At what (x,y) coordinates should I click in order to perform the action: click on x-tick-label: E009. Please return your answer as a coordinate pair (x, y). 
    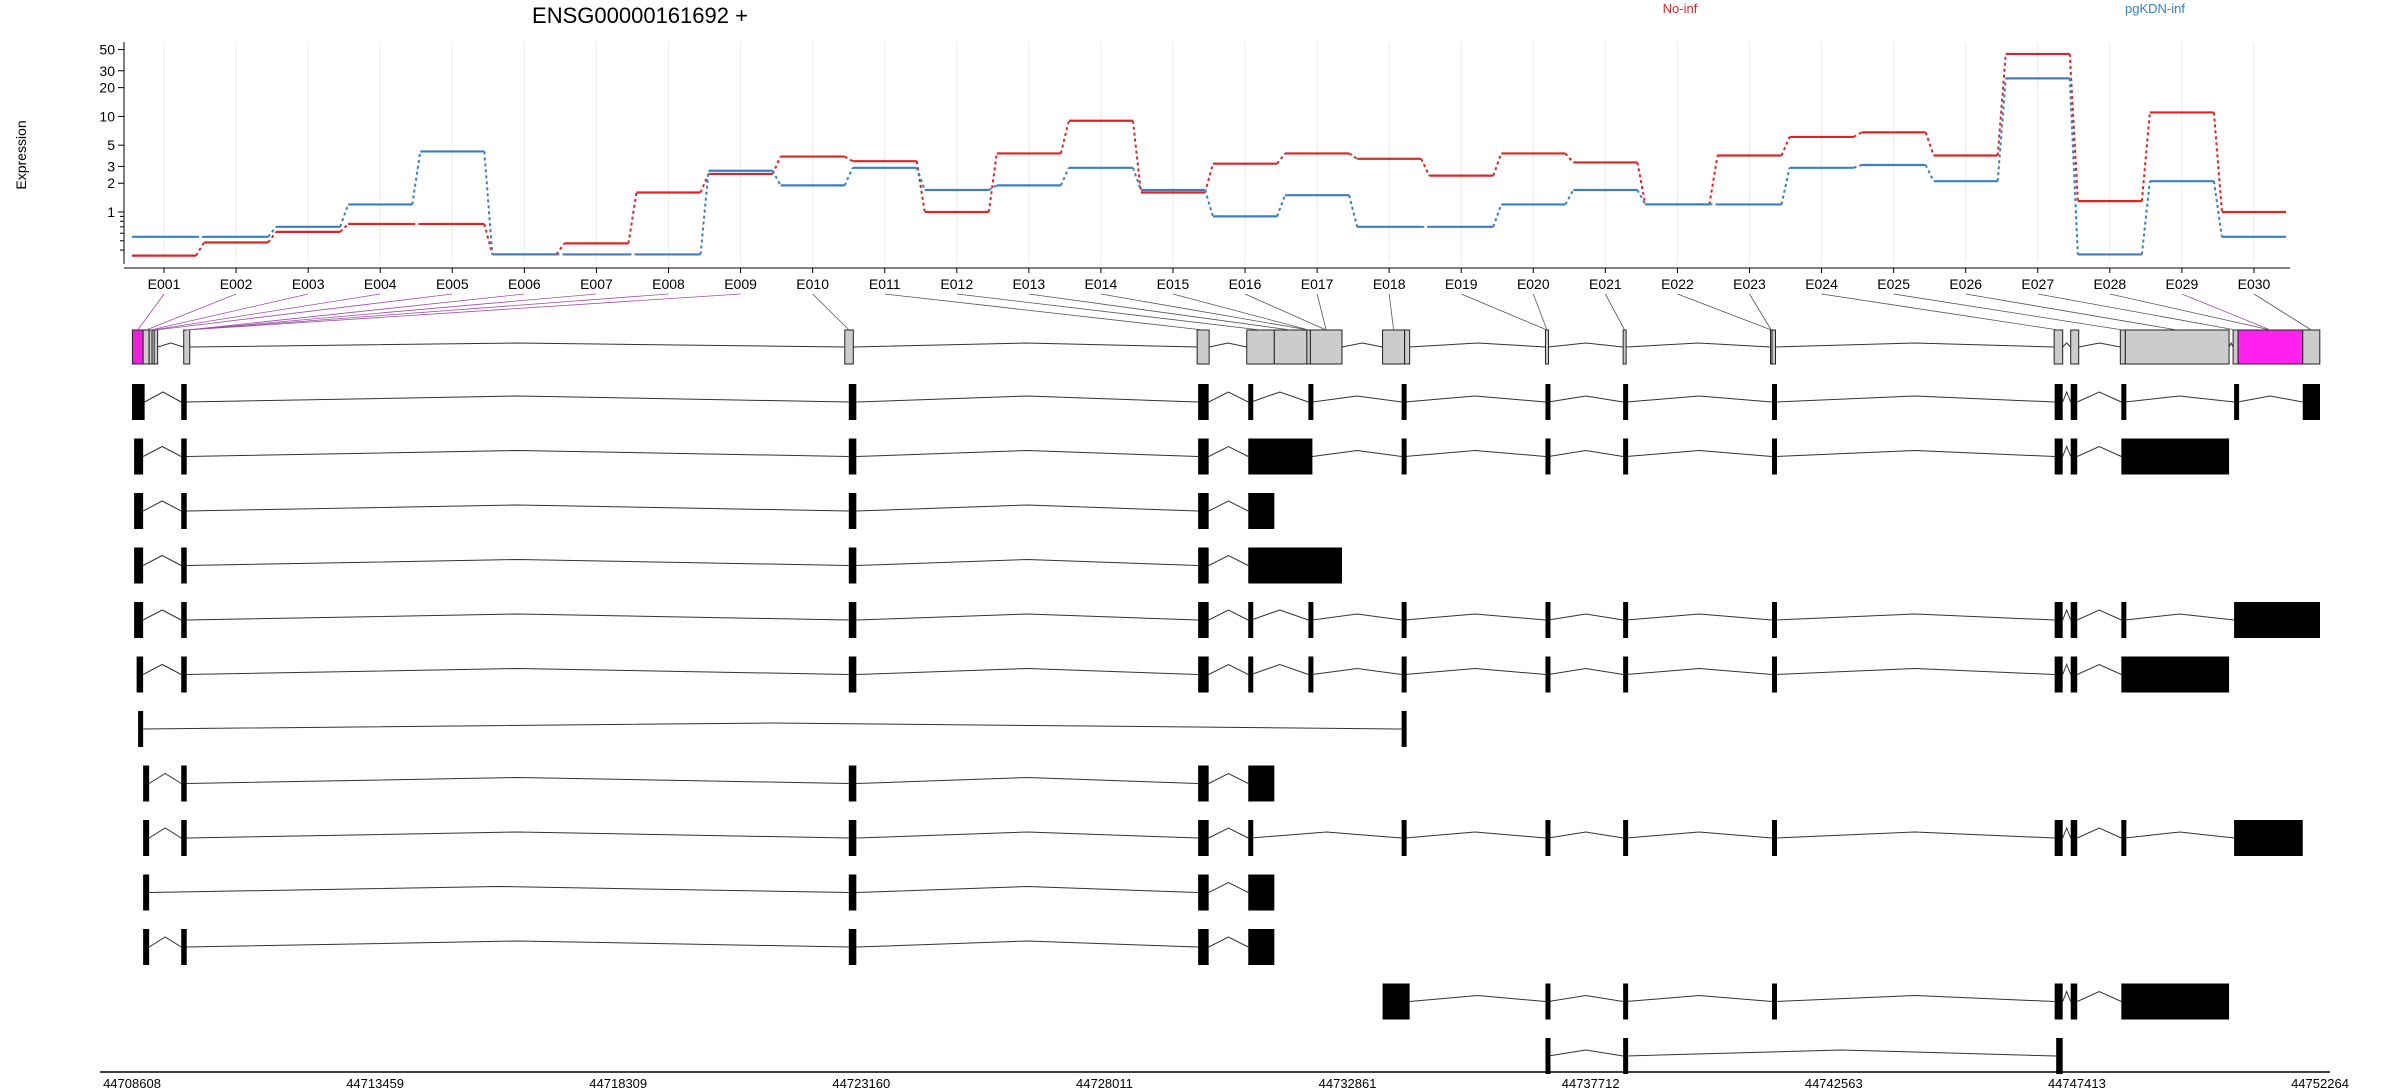
    Looking at the image, I should click on (740, 284).